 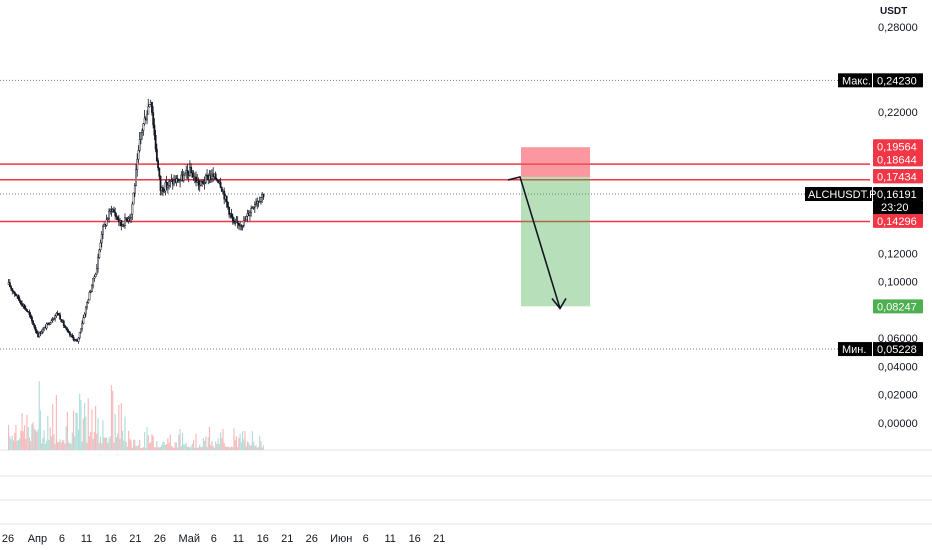 What do you see at coordinates (238, 539) in the screenshot?
I see `x-tick-label: 11` at bounding box center [238, 539].